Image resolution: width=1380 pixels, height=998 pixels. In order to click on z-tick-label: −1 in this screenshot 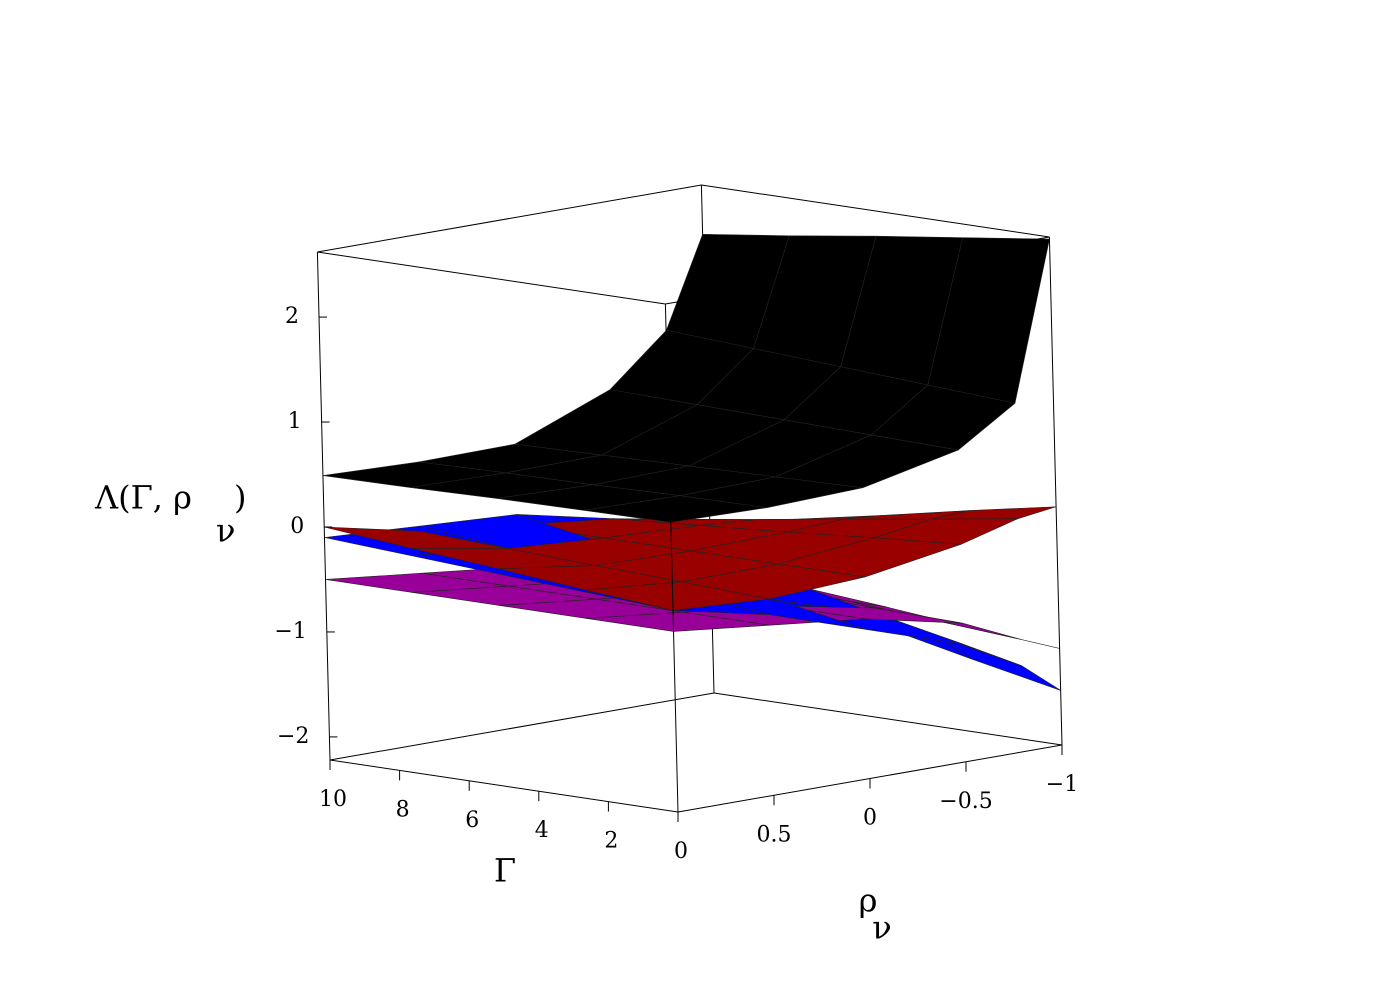, I will do `click(290, 631)`.